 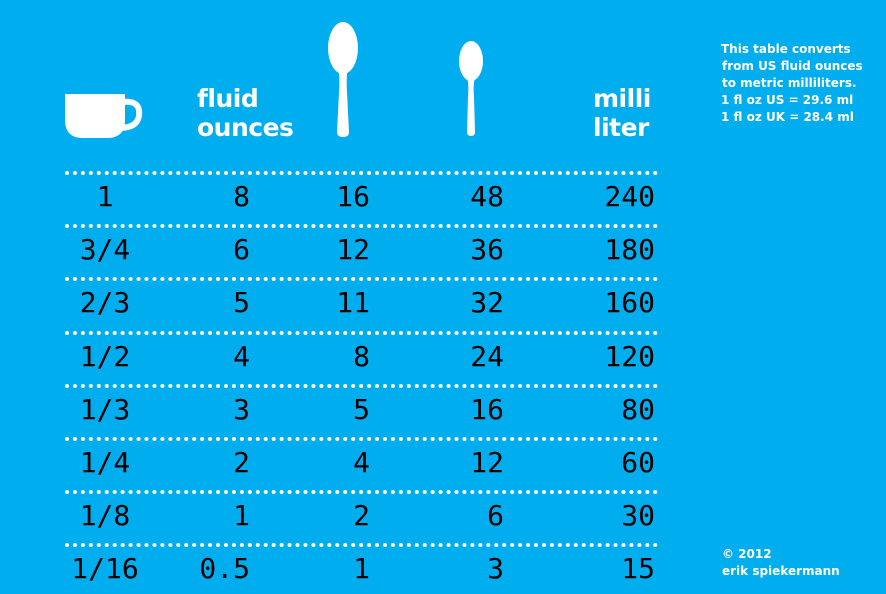 I want to click on cups-cell: 2/3, so click(x=105, y=303).